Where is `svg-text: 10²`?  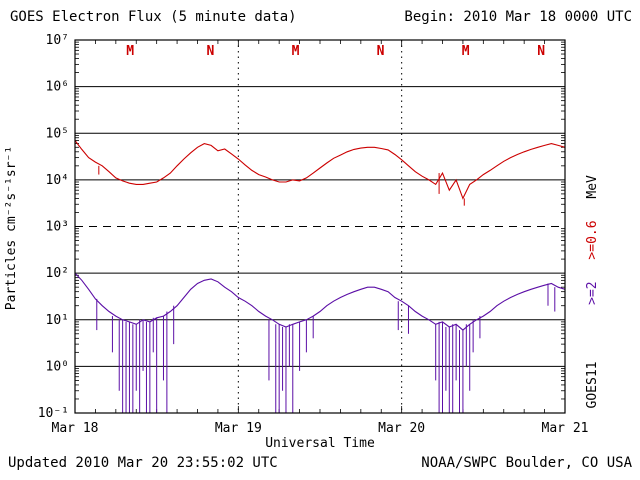 svg-text: 10² is located at coordinates (57, 273).